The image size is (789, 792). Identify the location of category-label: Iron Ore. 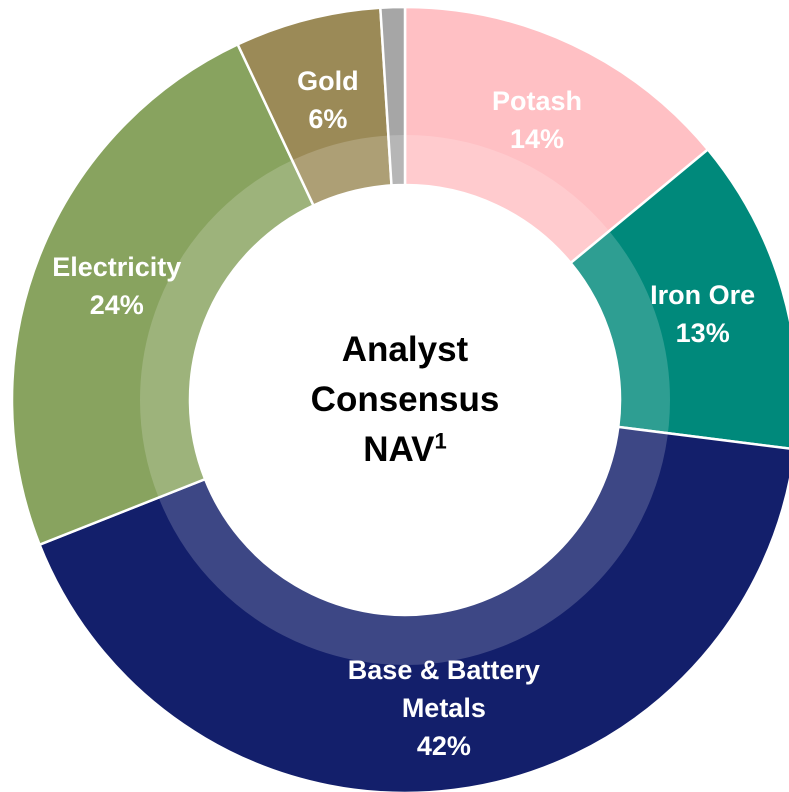
(703, 294).